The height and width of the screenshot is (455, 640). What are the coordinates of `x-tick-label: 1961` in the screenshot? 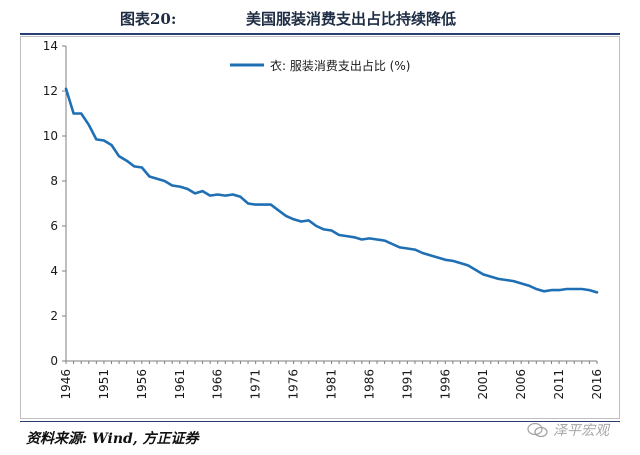 It's located at (180, 384).